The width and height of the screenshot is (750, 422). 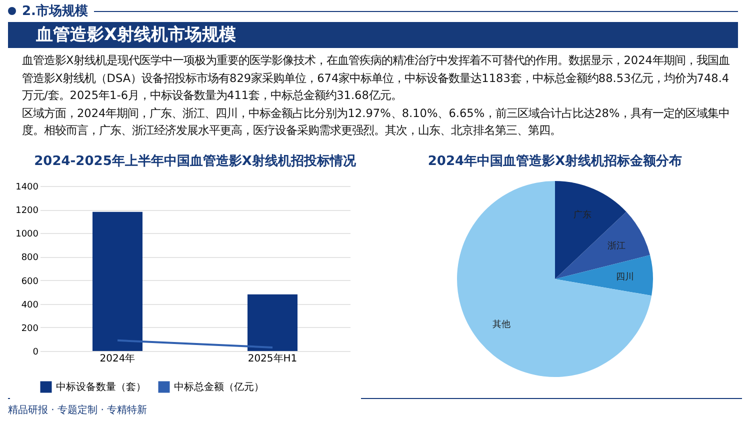 I want to click on chart-title: 2024-2025年上半年中国血管造影X射线机招投标情况, so click(x=195, y=161).